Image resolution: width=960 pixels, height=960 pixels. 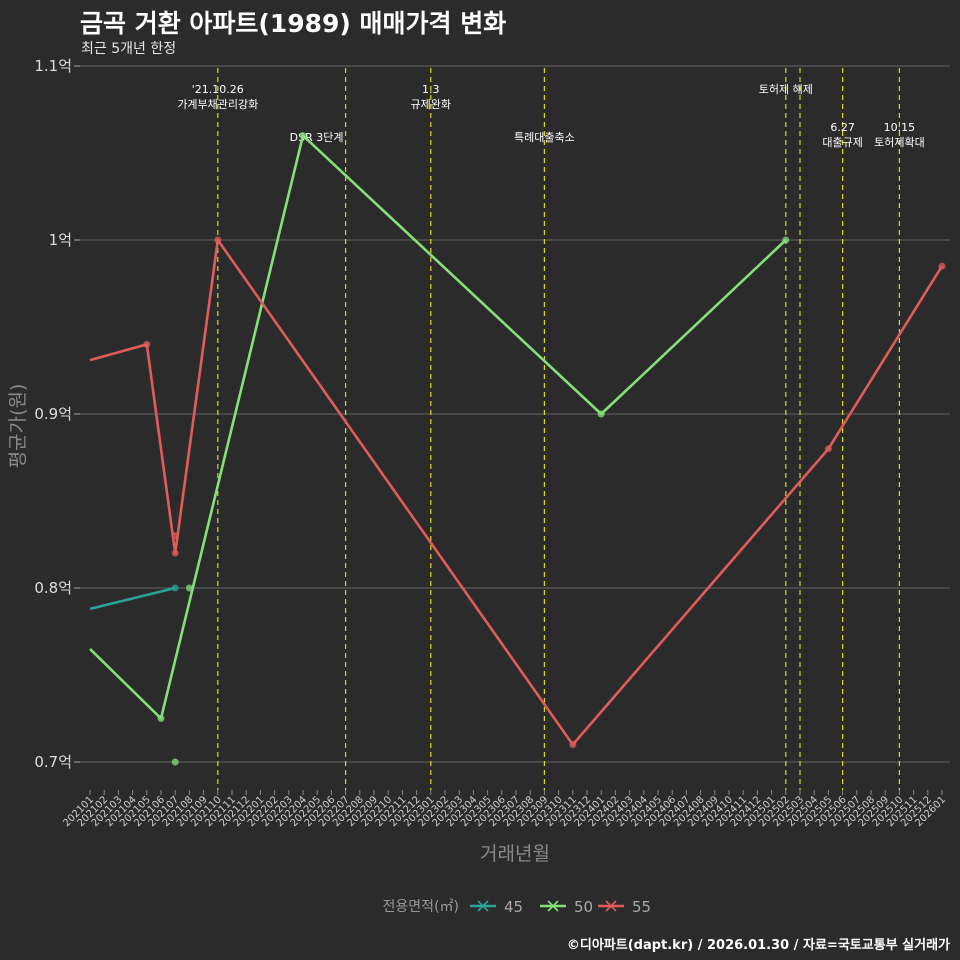 I want to click on event-annotation: 가계부채관리강화, so click(x=217, y=104).